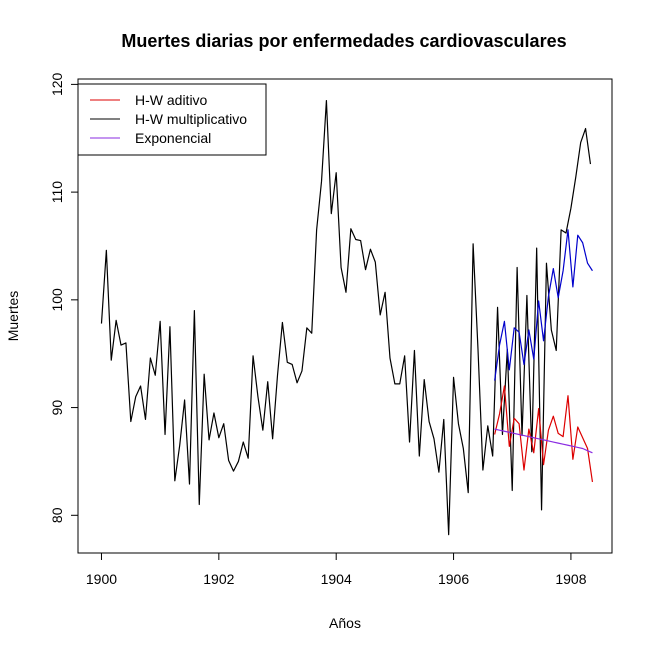 This screenshot has height=653, width=653. What do you see at coordinates (57, 84) in the screenshot?
I see `y-tick-label: 120` at bounding box center [57, 84].